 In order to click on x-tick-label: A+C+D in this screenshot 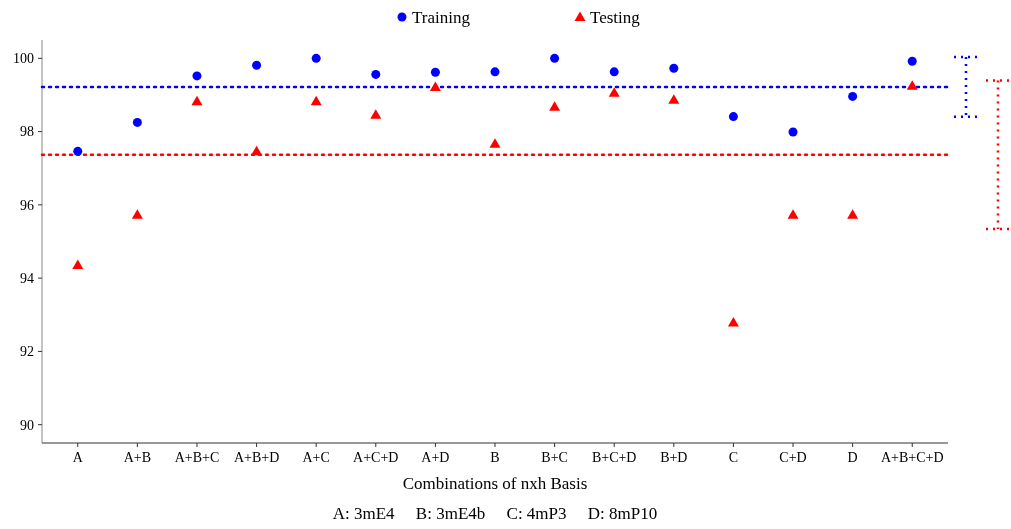, I will do `click(376, 457)`.